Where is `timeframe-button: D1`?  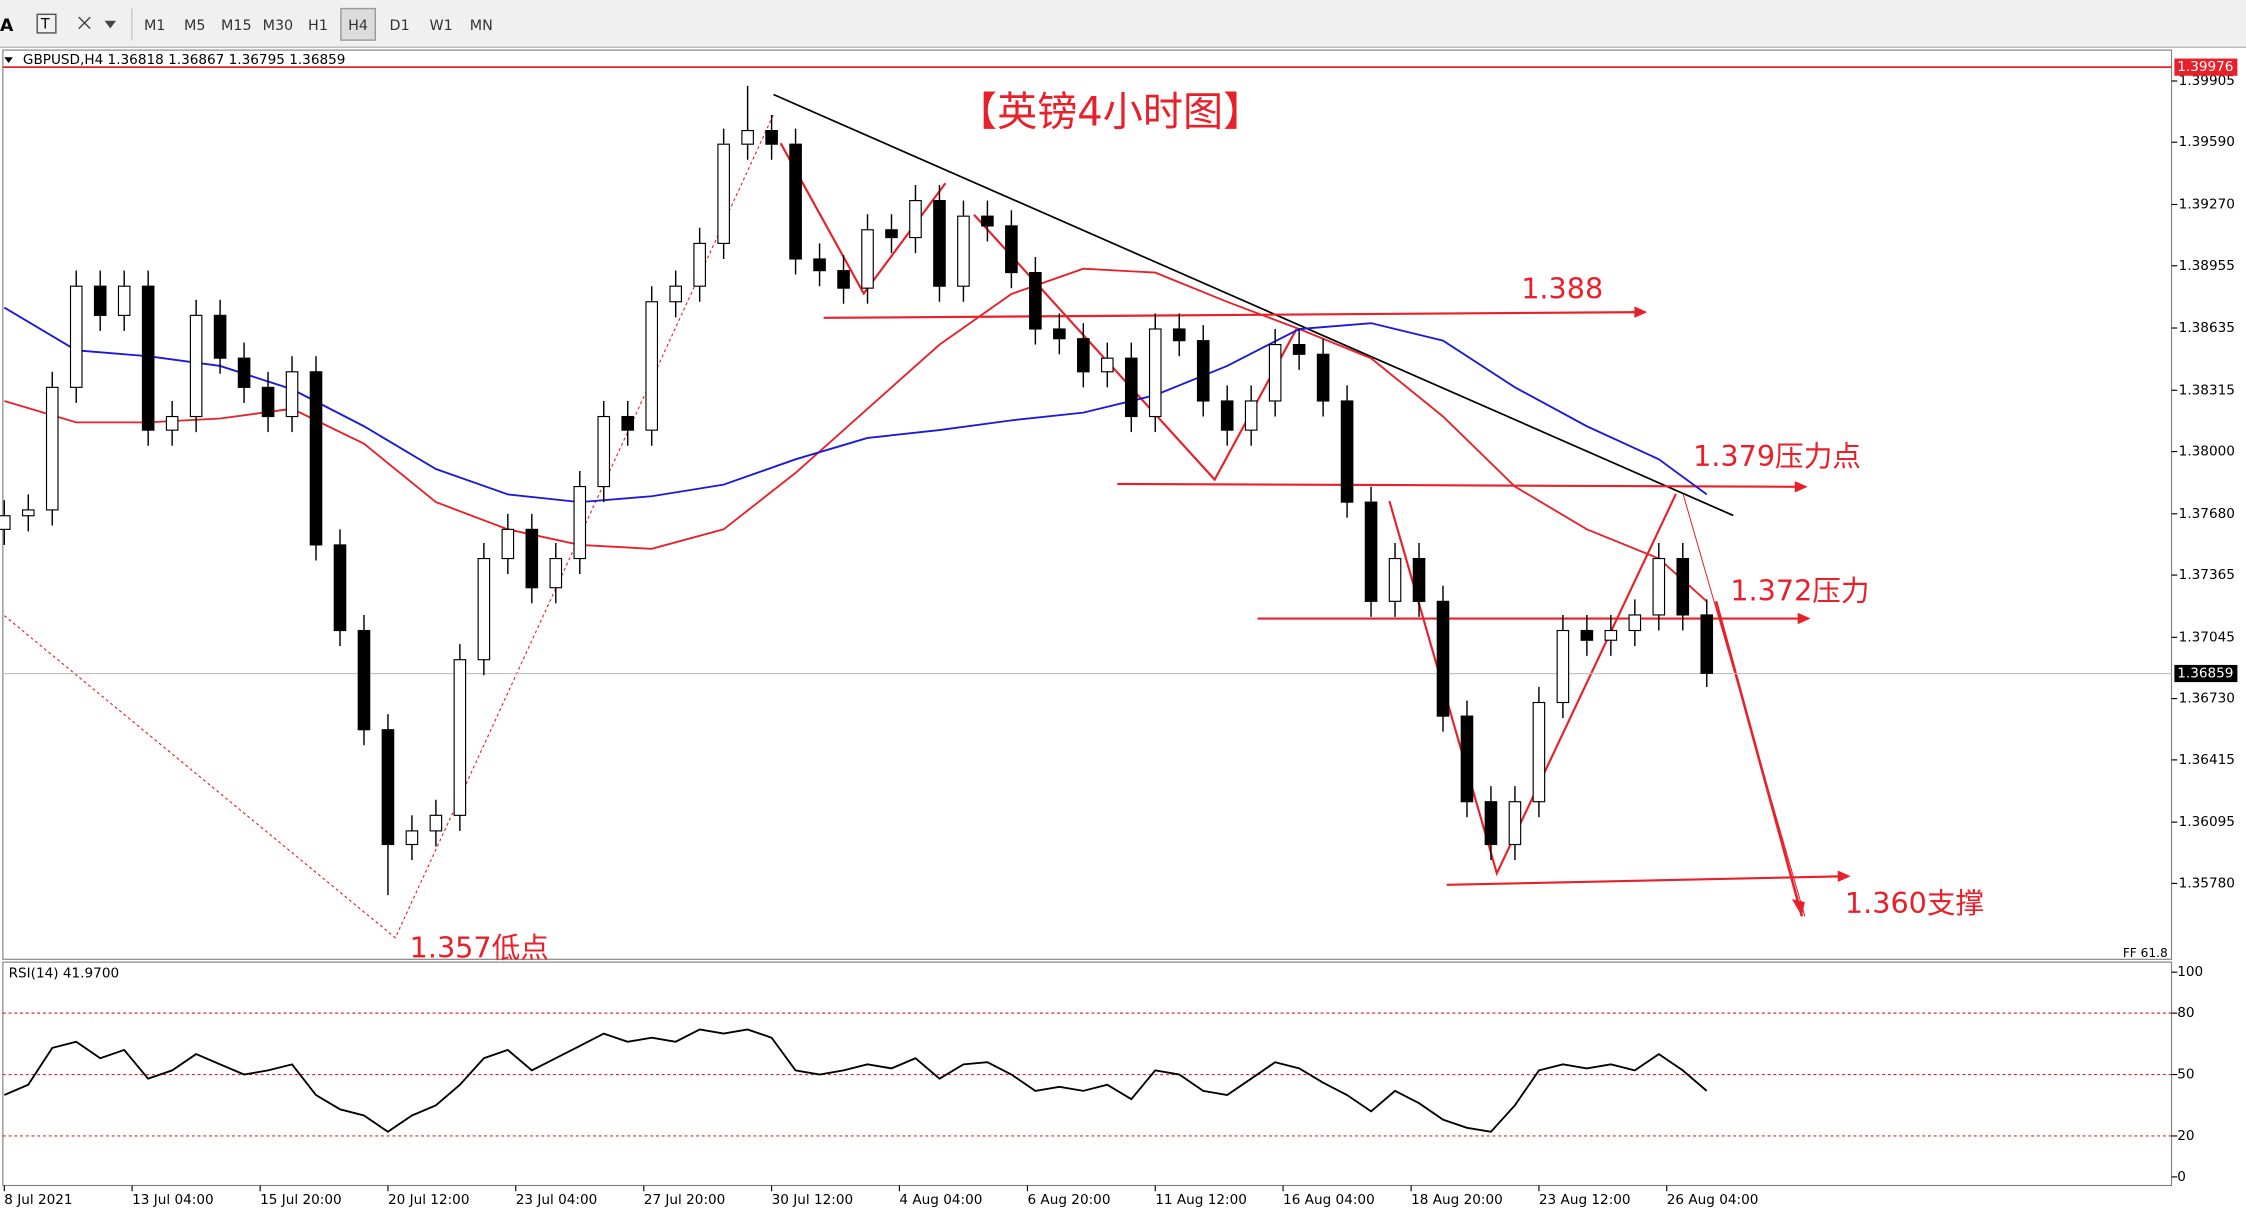 timeframe-button: D1 is located at coordinates (400, 26).